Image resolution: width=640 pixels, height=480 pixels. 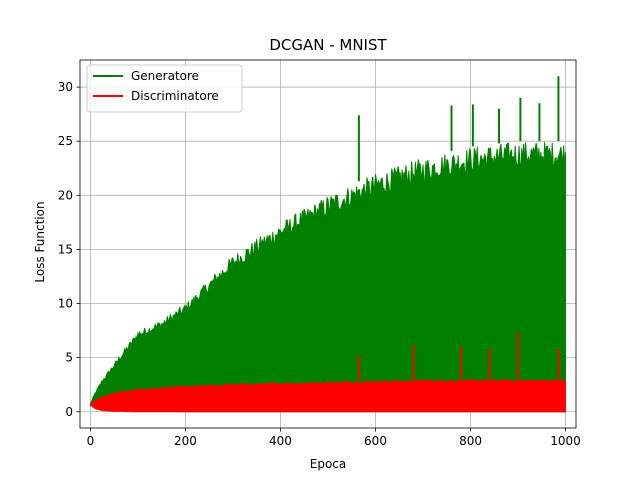 I want to click on legend-box, so click(x=164, y=88).